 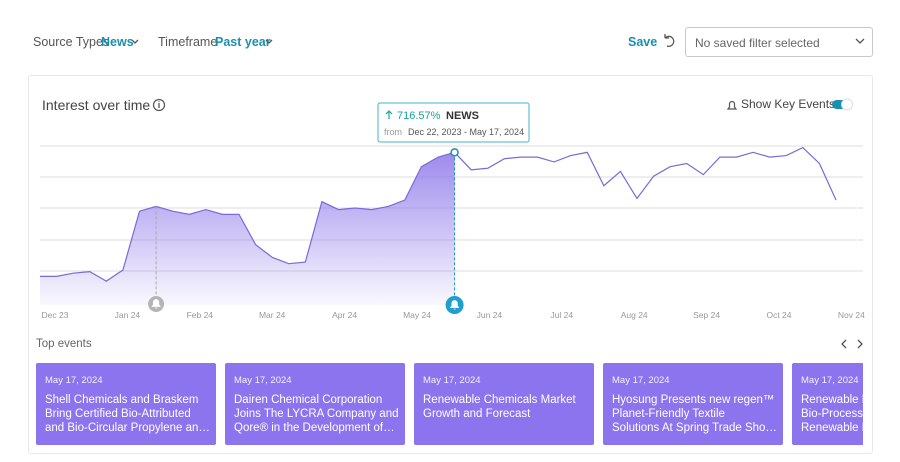 What do you see at coordinates (634, 315) in the screenshot?
I see `x-tick-label: Aug 24` at bounding box center [634, 315].